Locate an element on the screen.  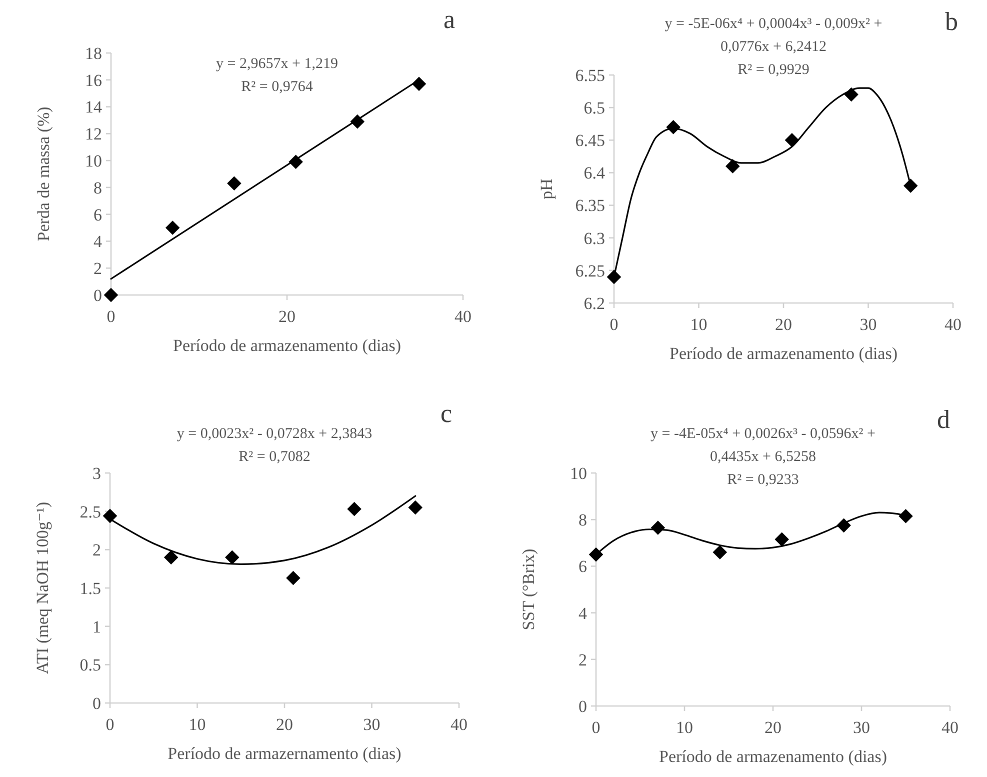
annotation: R² = 0,9929 is located at coordinates (774, 70).